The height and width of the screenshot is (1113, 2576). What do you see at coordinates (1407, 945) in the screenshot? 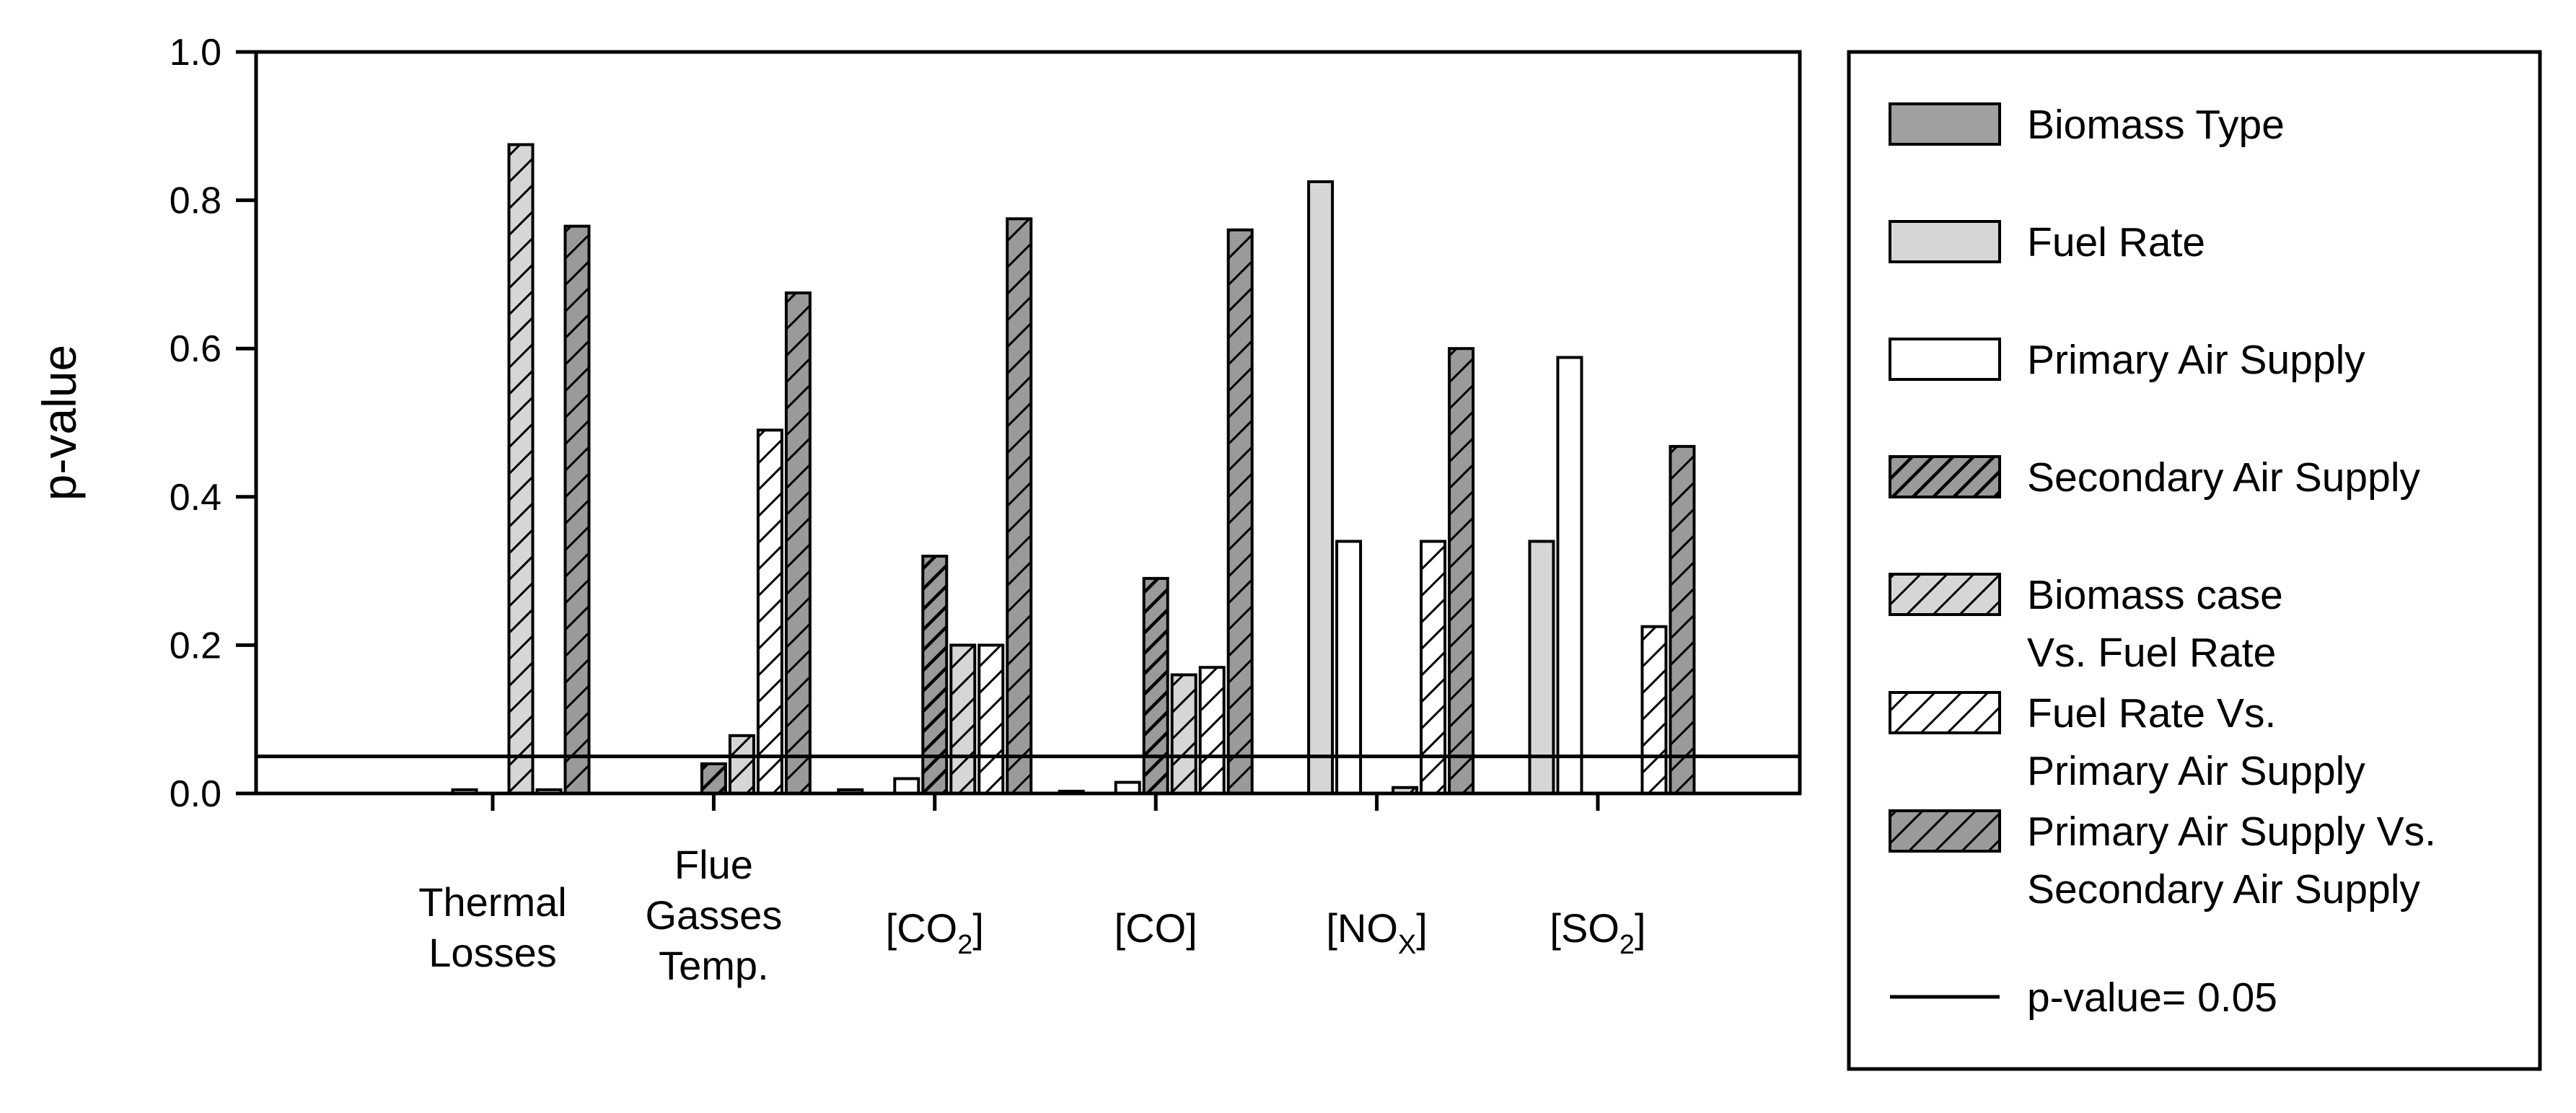
I see `category-label-subscript: X` at bounding box center [1407, 945].